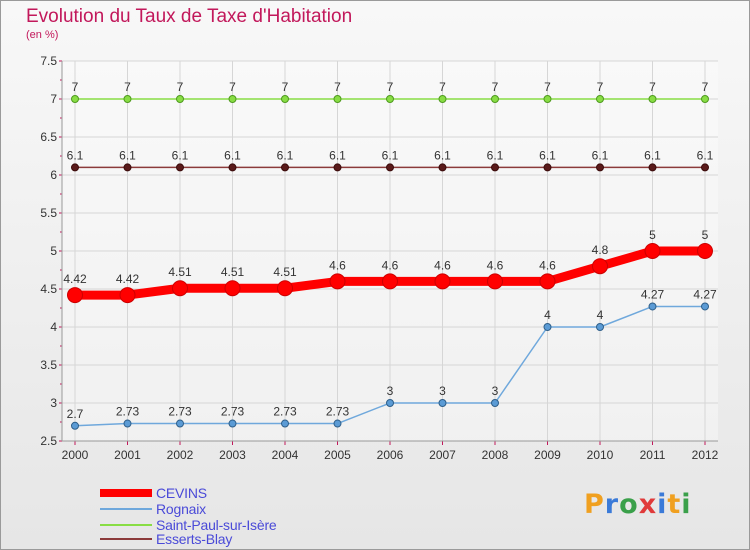 Image resolution: width=750 pixels, height=550 pixels. What do you see at coordinates (594, 504) in the screenshot?
I see `logo-letter: P` at bounding box center [594, 504].